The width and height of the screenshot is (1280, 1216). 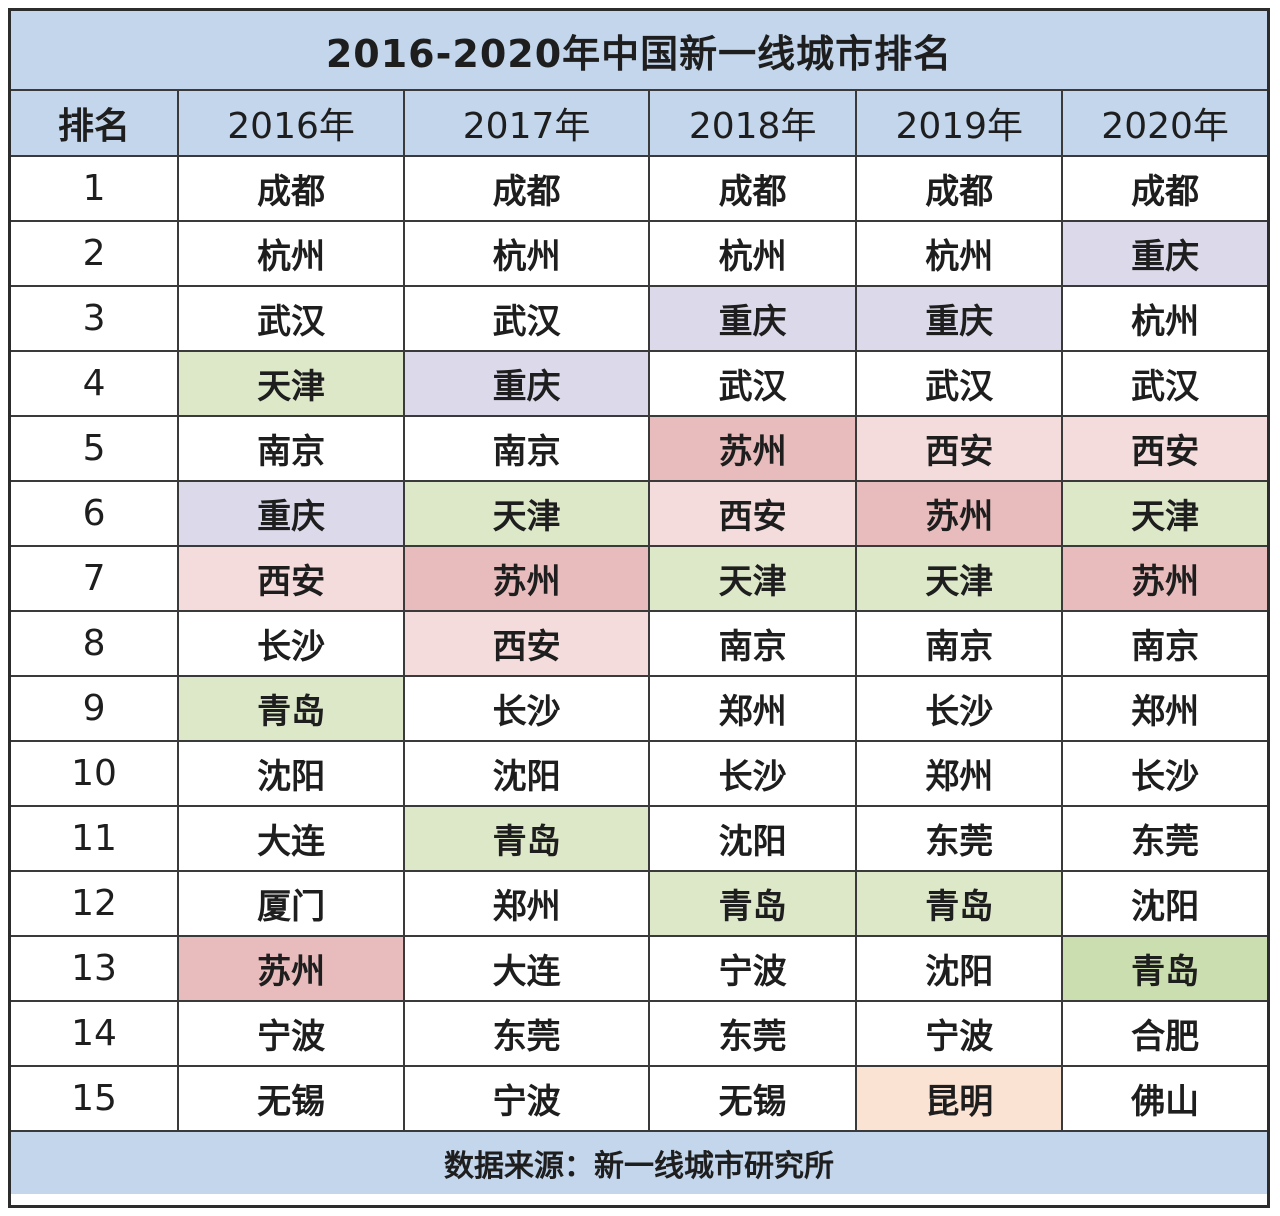 What do you see at coordinates (95, 513) in the screenshot?
I see `rank-cell: 6` at bounding box center [95, 513].